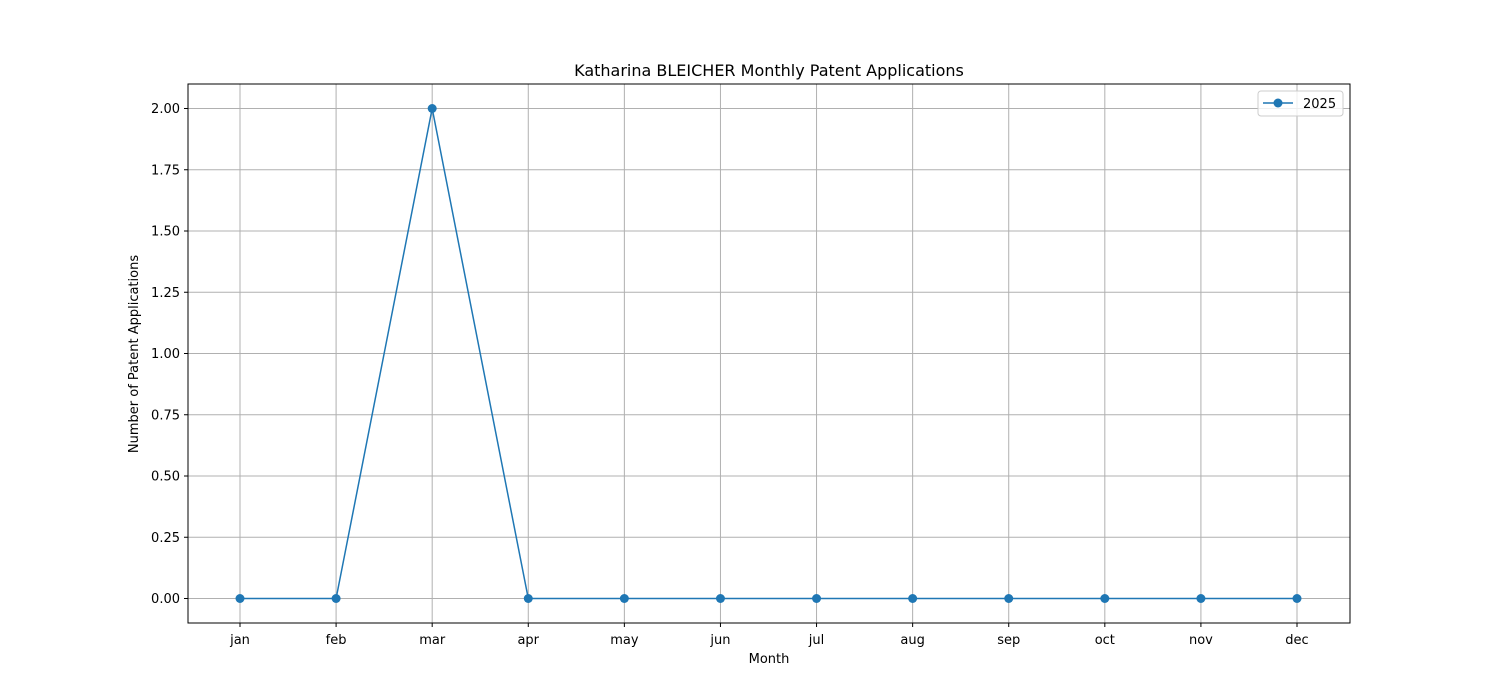 Image resolution: width=1500 pixels, height=700 pixels. Describe the element at coordinates (165, 415) in the screenshot. I see `y-tick-label: 0.75` at that location.